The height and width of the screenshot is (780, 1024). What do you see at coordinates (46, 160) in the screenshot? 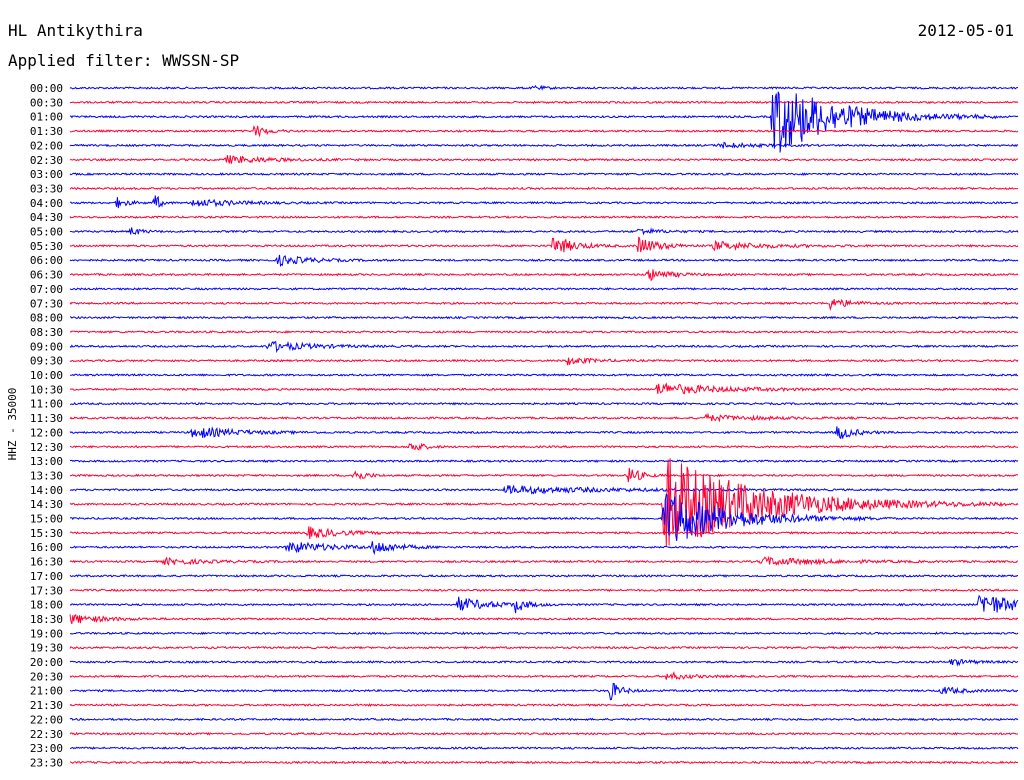
I see `time-tick-label: 02:30` at bounding box center [46, 160].